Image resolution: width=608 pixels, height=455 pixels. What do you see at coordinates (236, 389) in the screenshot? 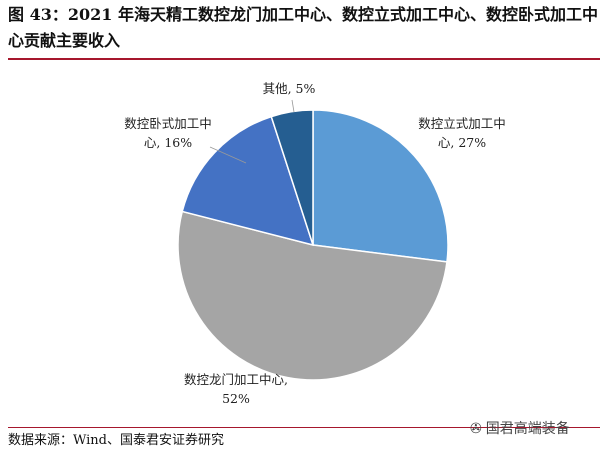
I see `slice-label: 数控龙门加工中心, 52%` at bounding box center [236, 389].